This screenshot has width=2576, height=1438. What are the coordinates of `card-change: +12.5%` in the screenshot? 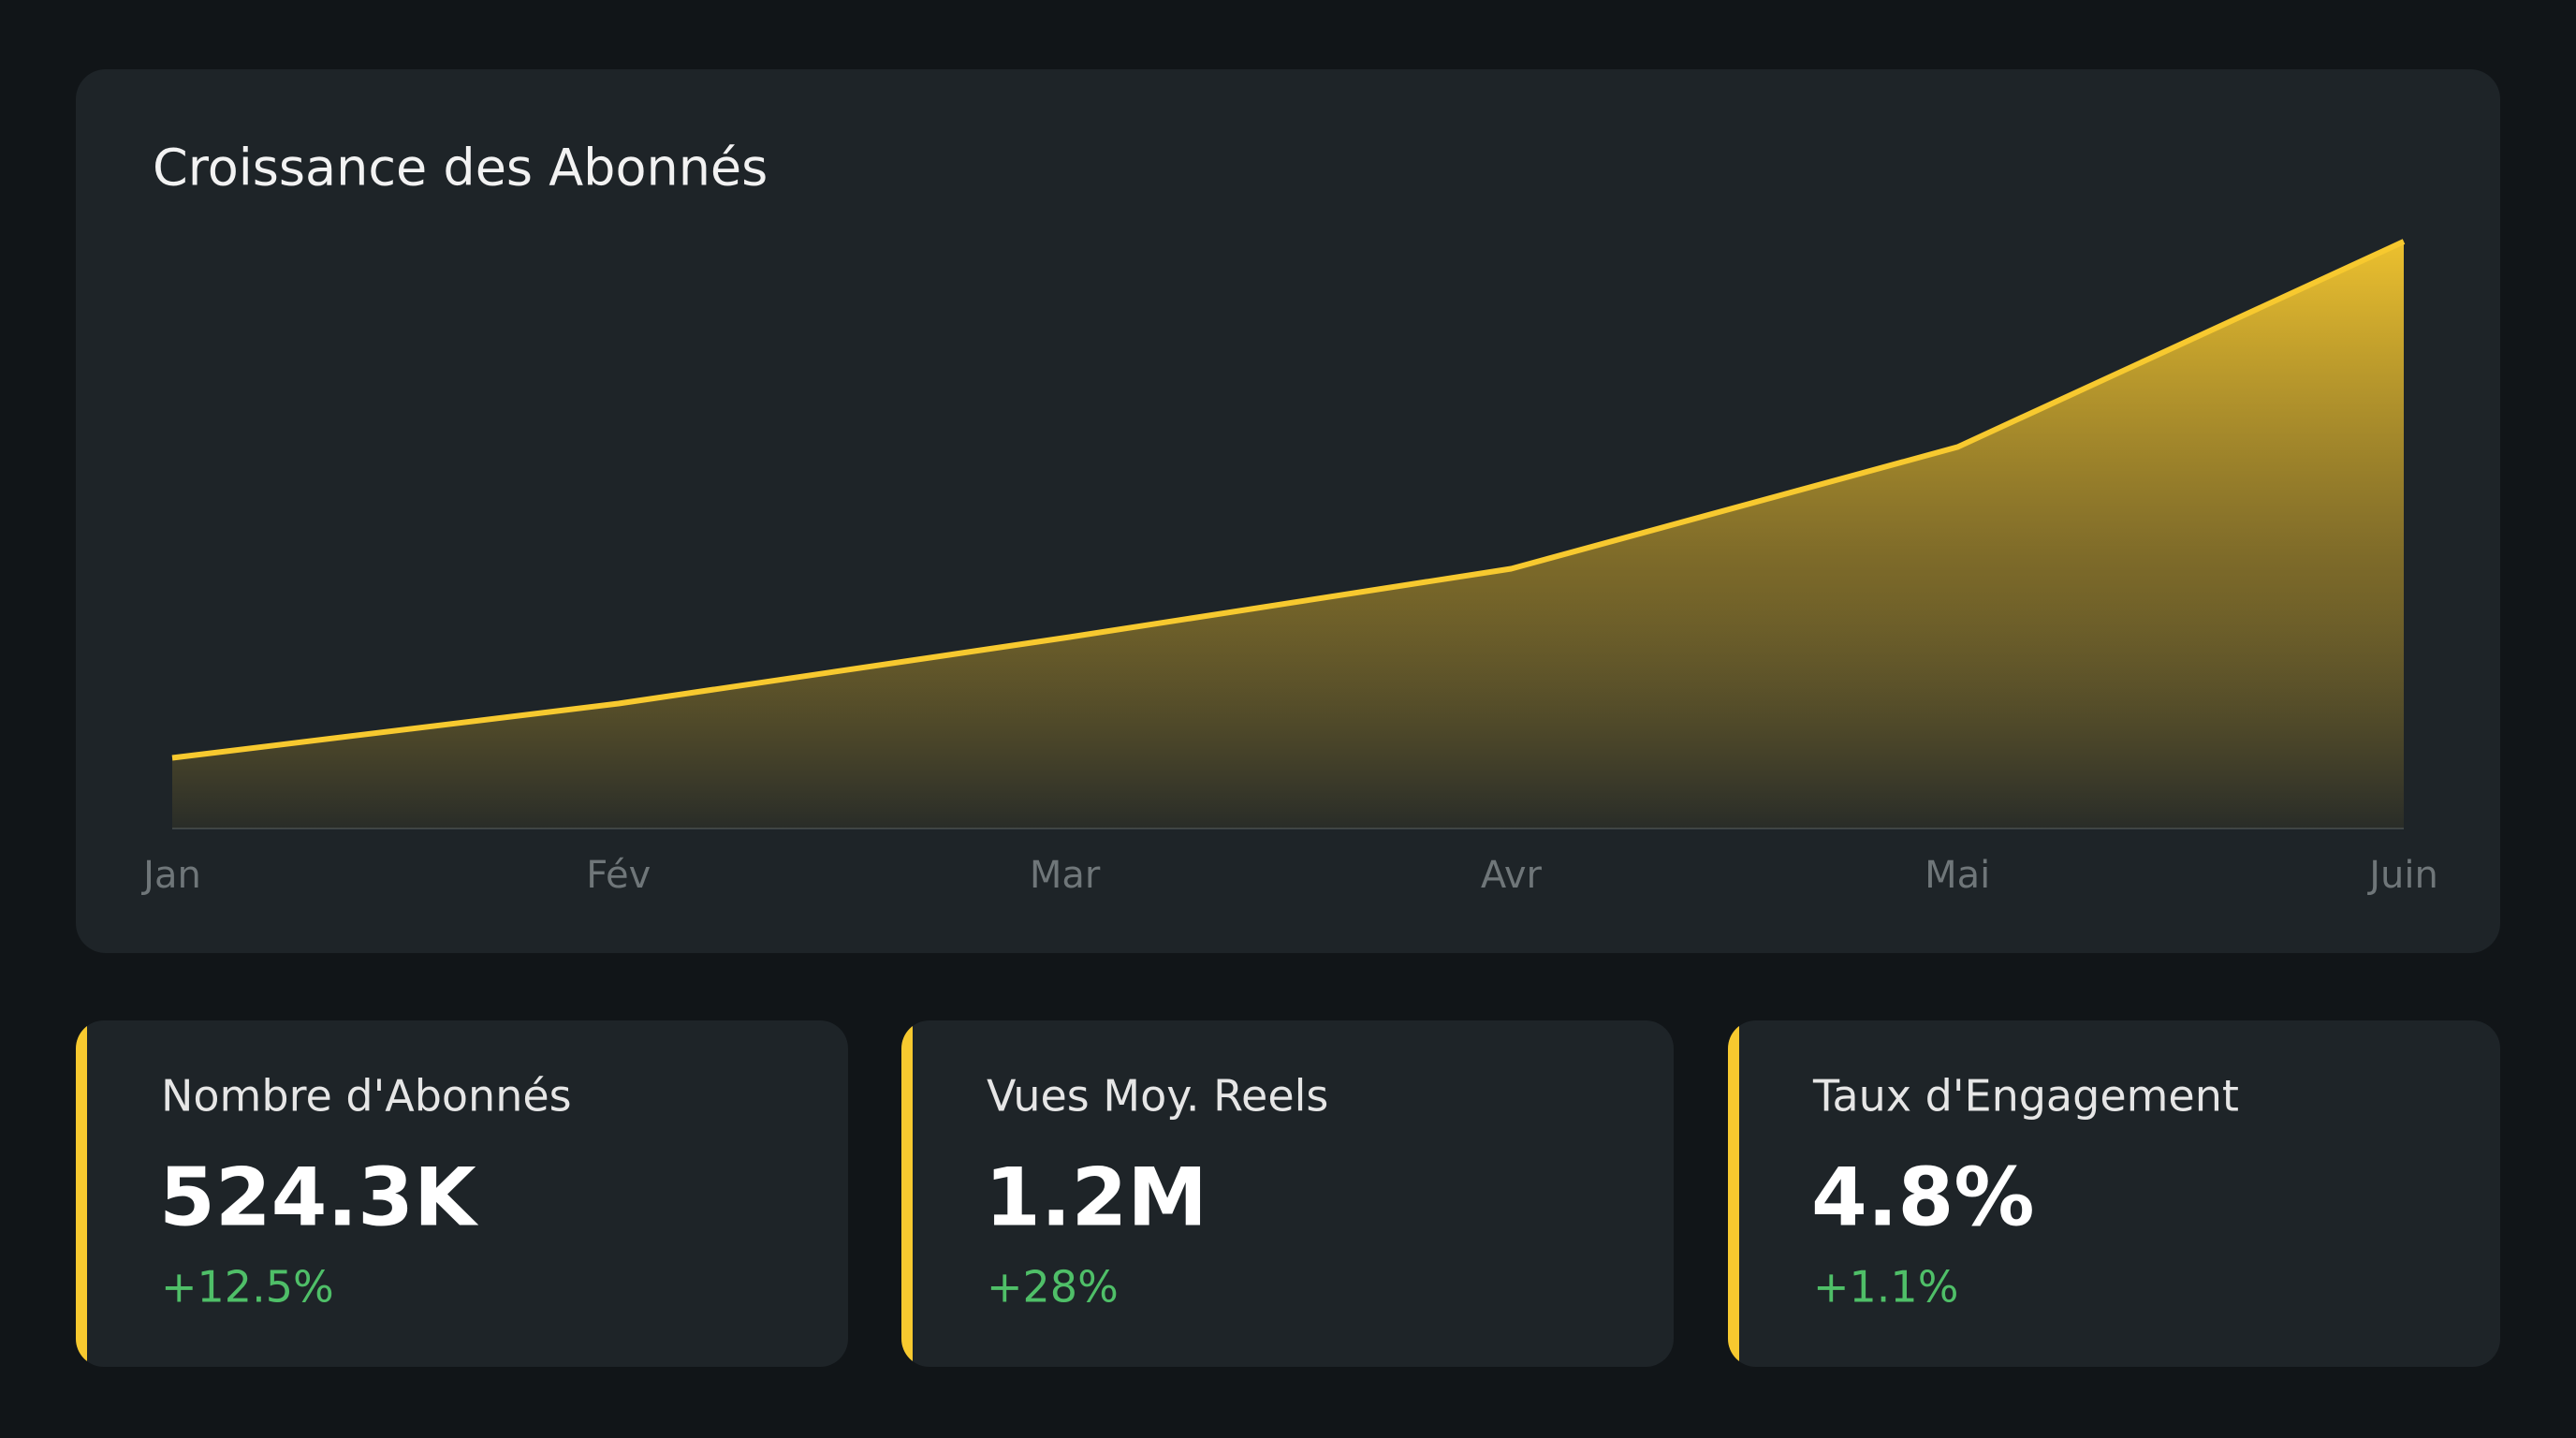 It's located at (248, 1287).